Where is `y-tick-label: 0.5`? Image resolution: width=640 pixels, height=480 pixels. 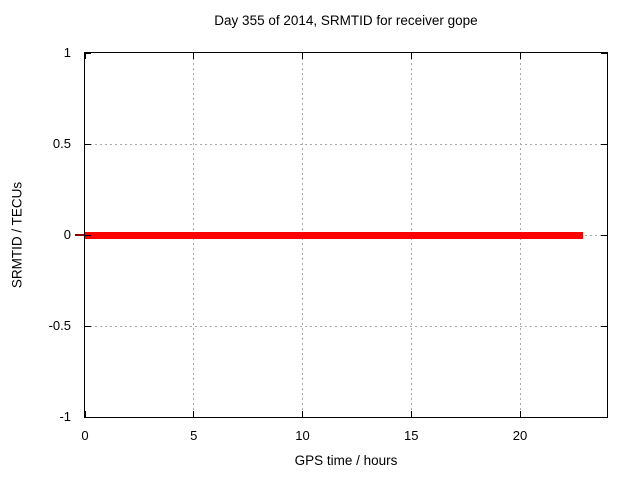 y-tick-label: 0.5 is located at coordinates (61, 143).